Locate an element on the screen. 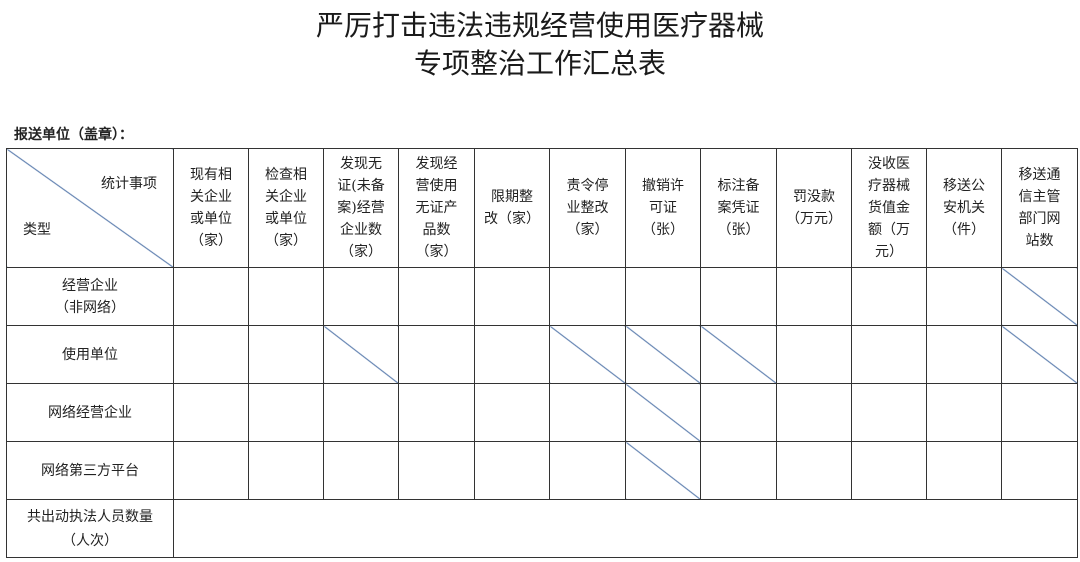 The height and width of the screenshot is (562, 1080). corner-header-cell: 统计事项 类型 is located at coordinates (90, 208).